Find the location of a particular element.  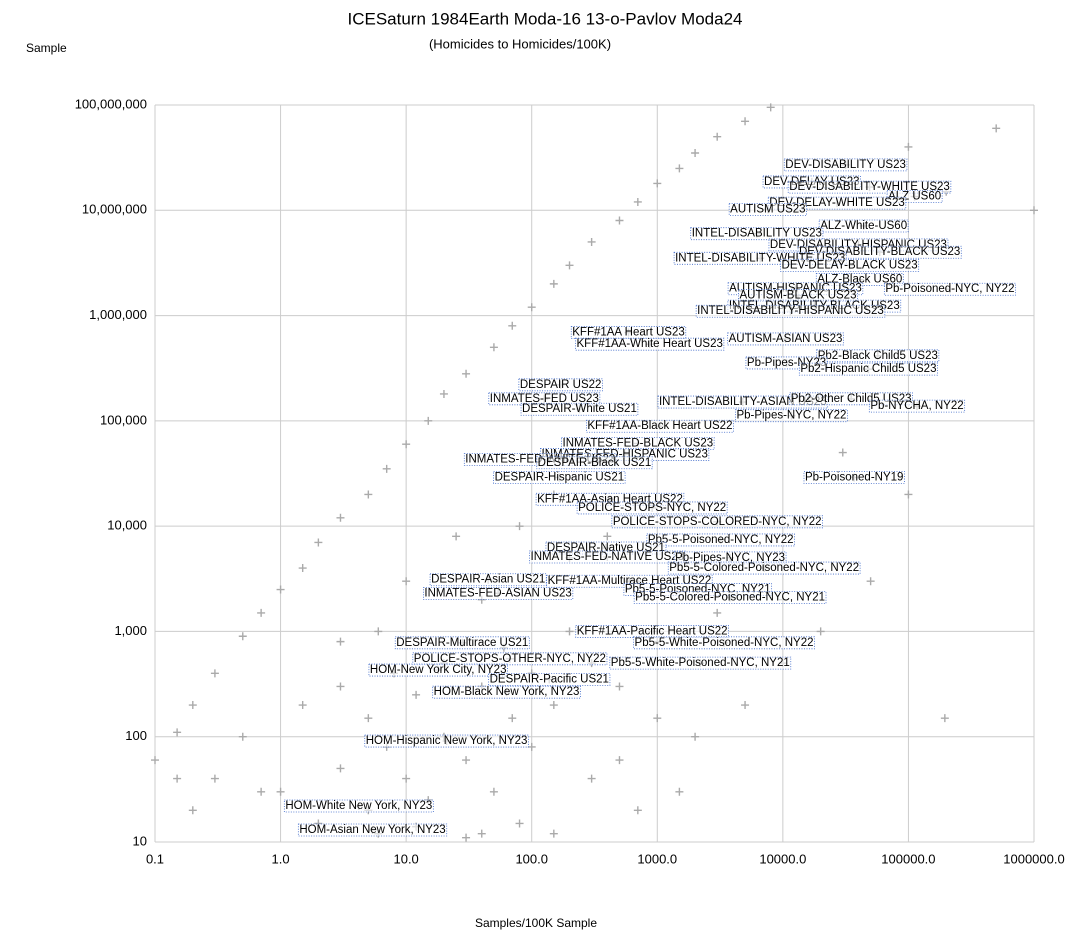

point-label: Pb2-Black Child5 US23 is located at coordinates (878, 356).